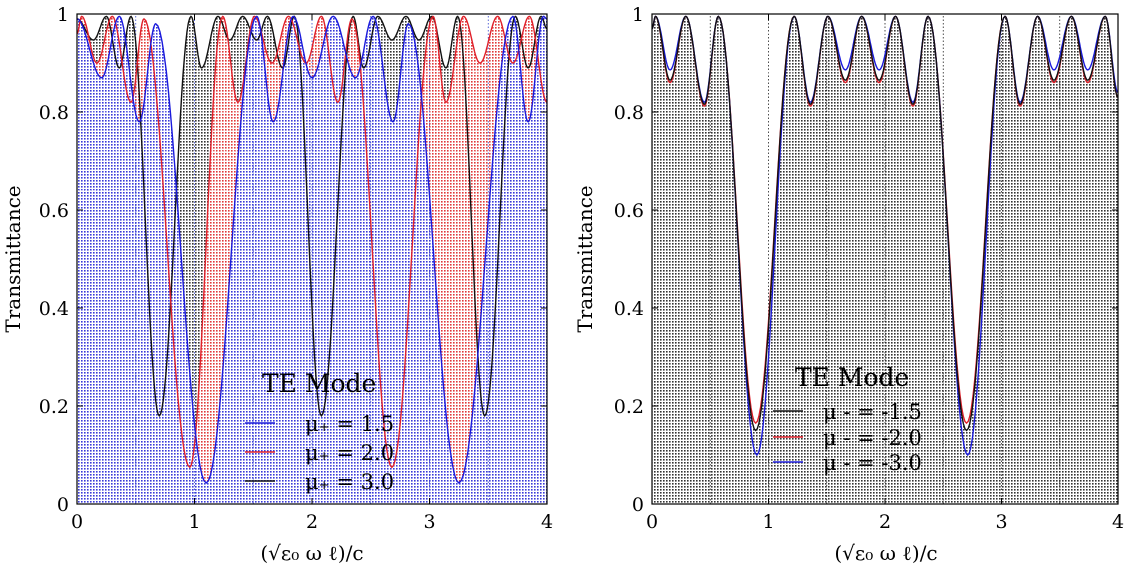 Image resolution: width=1130 pixels, height=576 pixels. I want to click on legend: TE Mode μ₊ = 1.5 μ₊ = 2.0 μ₊ = 3.0, so click(319, 431).